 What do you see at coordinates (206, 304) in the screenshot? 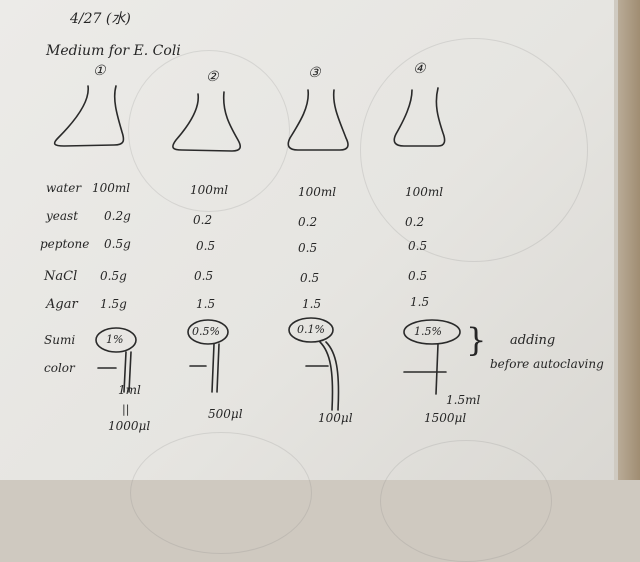
I see `value-agar-2: 1.5` at bounding box center [206, 304].